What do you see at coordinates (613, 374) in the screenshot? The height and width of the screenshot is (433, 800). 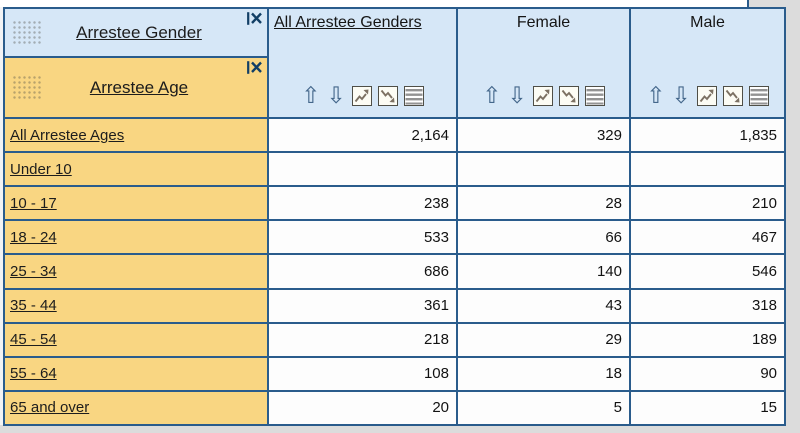 I see `cell-value: 18` at bounding box center [613, 374].